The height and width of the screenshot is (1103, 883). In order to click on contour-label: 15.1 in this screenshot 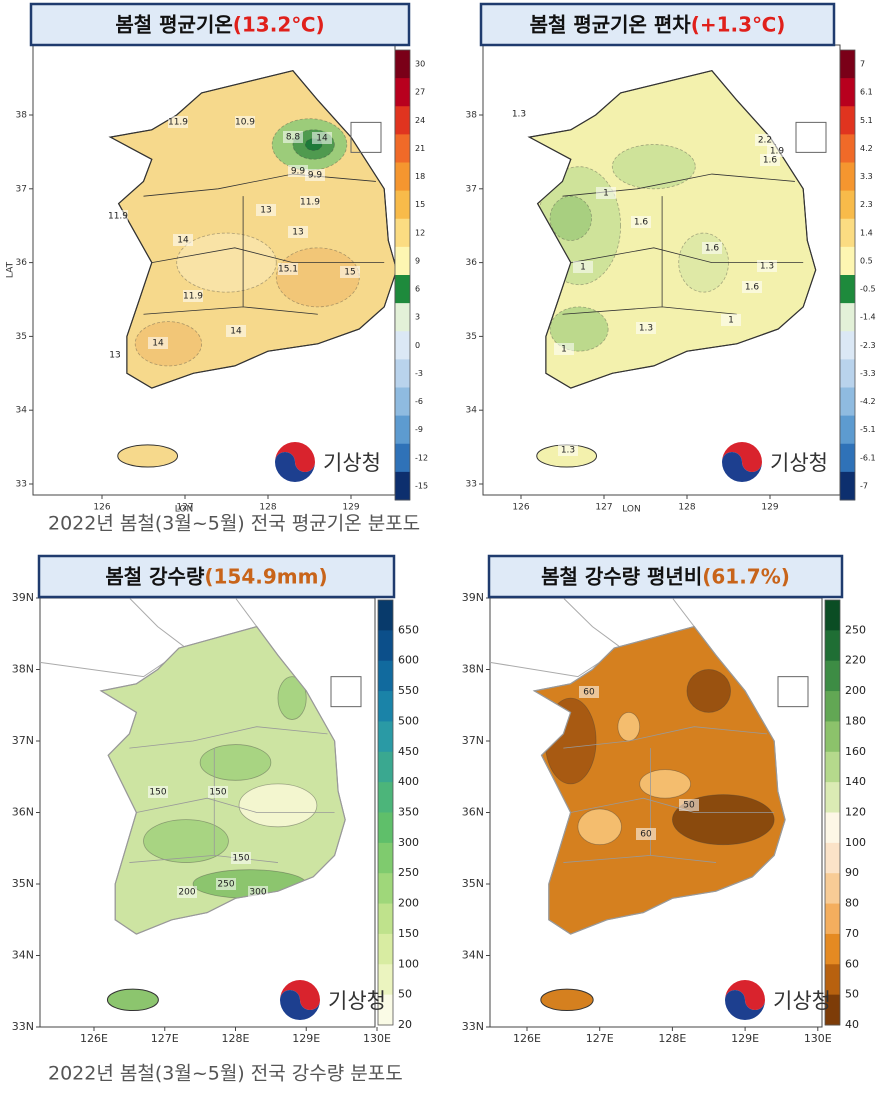, I will do `click(288, 270)`.